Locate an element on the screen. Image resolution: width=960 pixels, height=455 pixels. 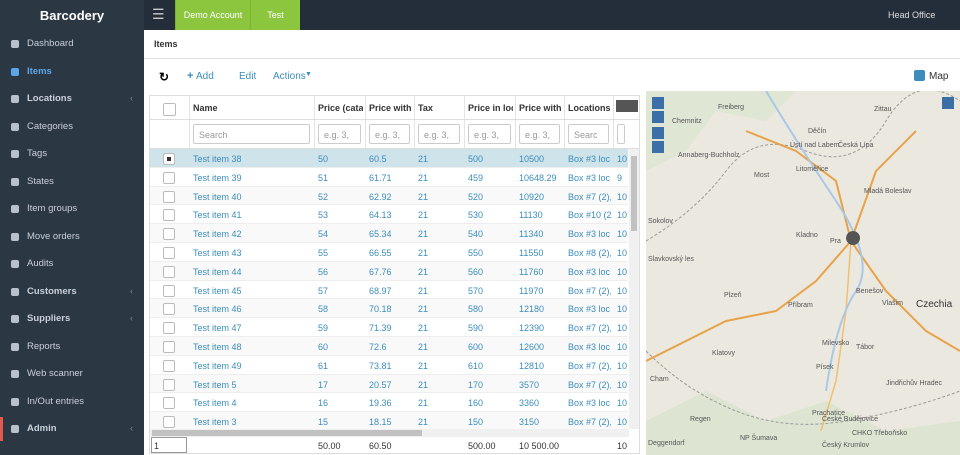
column-header: Locations is located at coordinates (589, 108).